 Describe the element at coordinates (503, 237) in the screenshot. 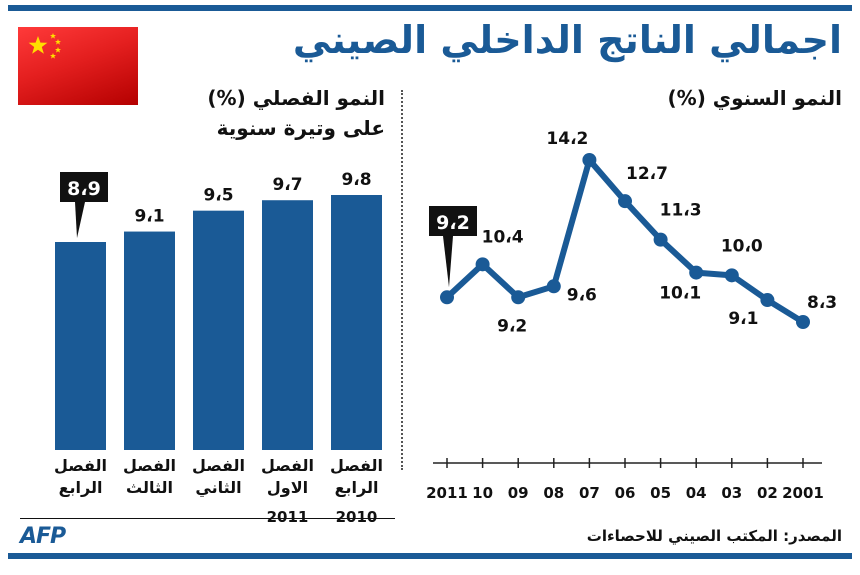

I see `data-label: 10،4` at that location.